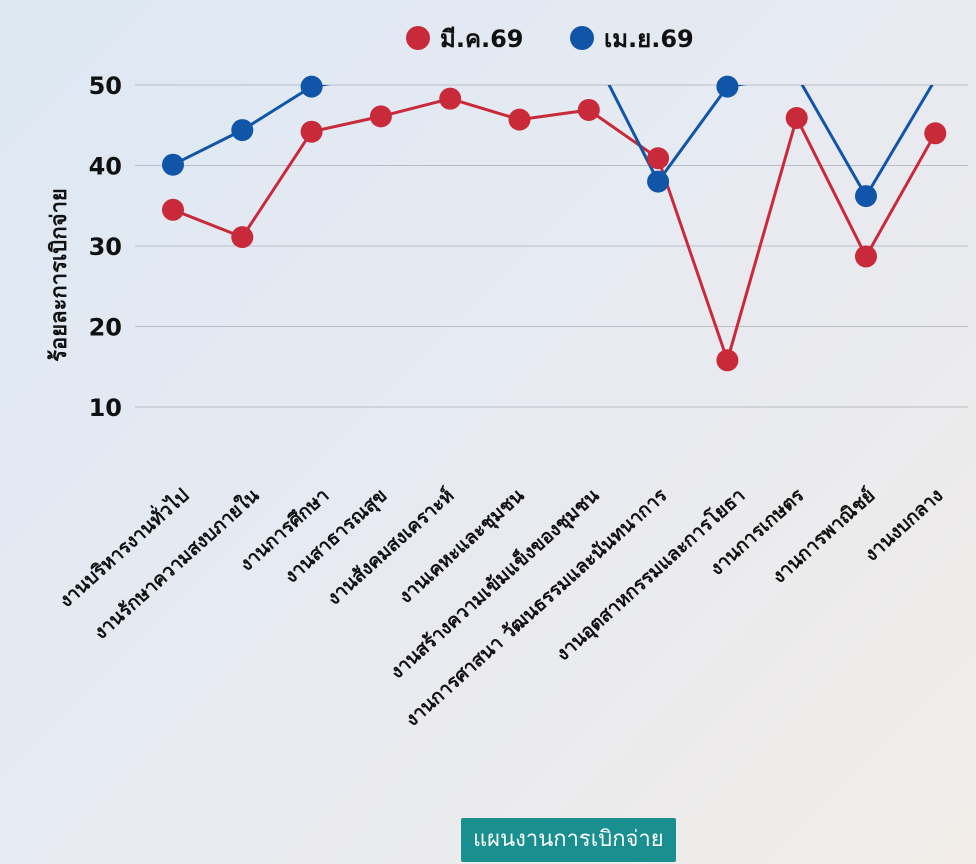 Image resolution: width=976 pixels, height=864 pixels. I want to click on x-tick-6: งานเคหะและชุมชน, so click(462, 546).